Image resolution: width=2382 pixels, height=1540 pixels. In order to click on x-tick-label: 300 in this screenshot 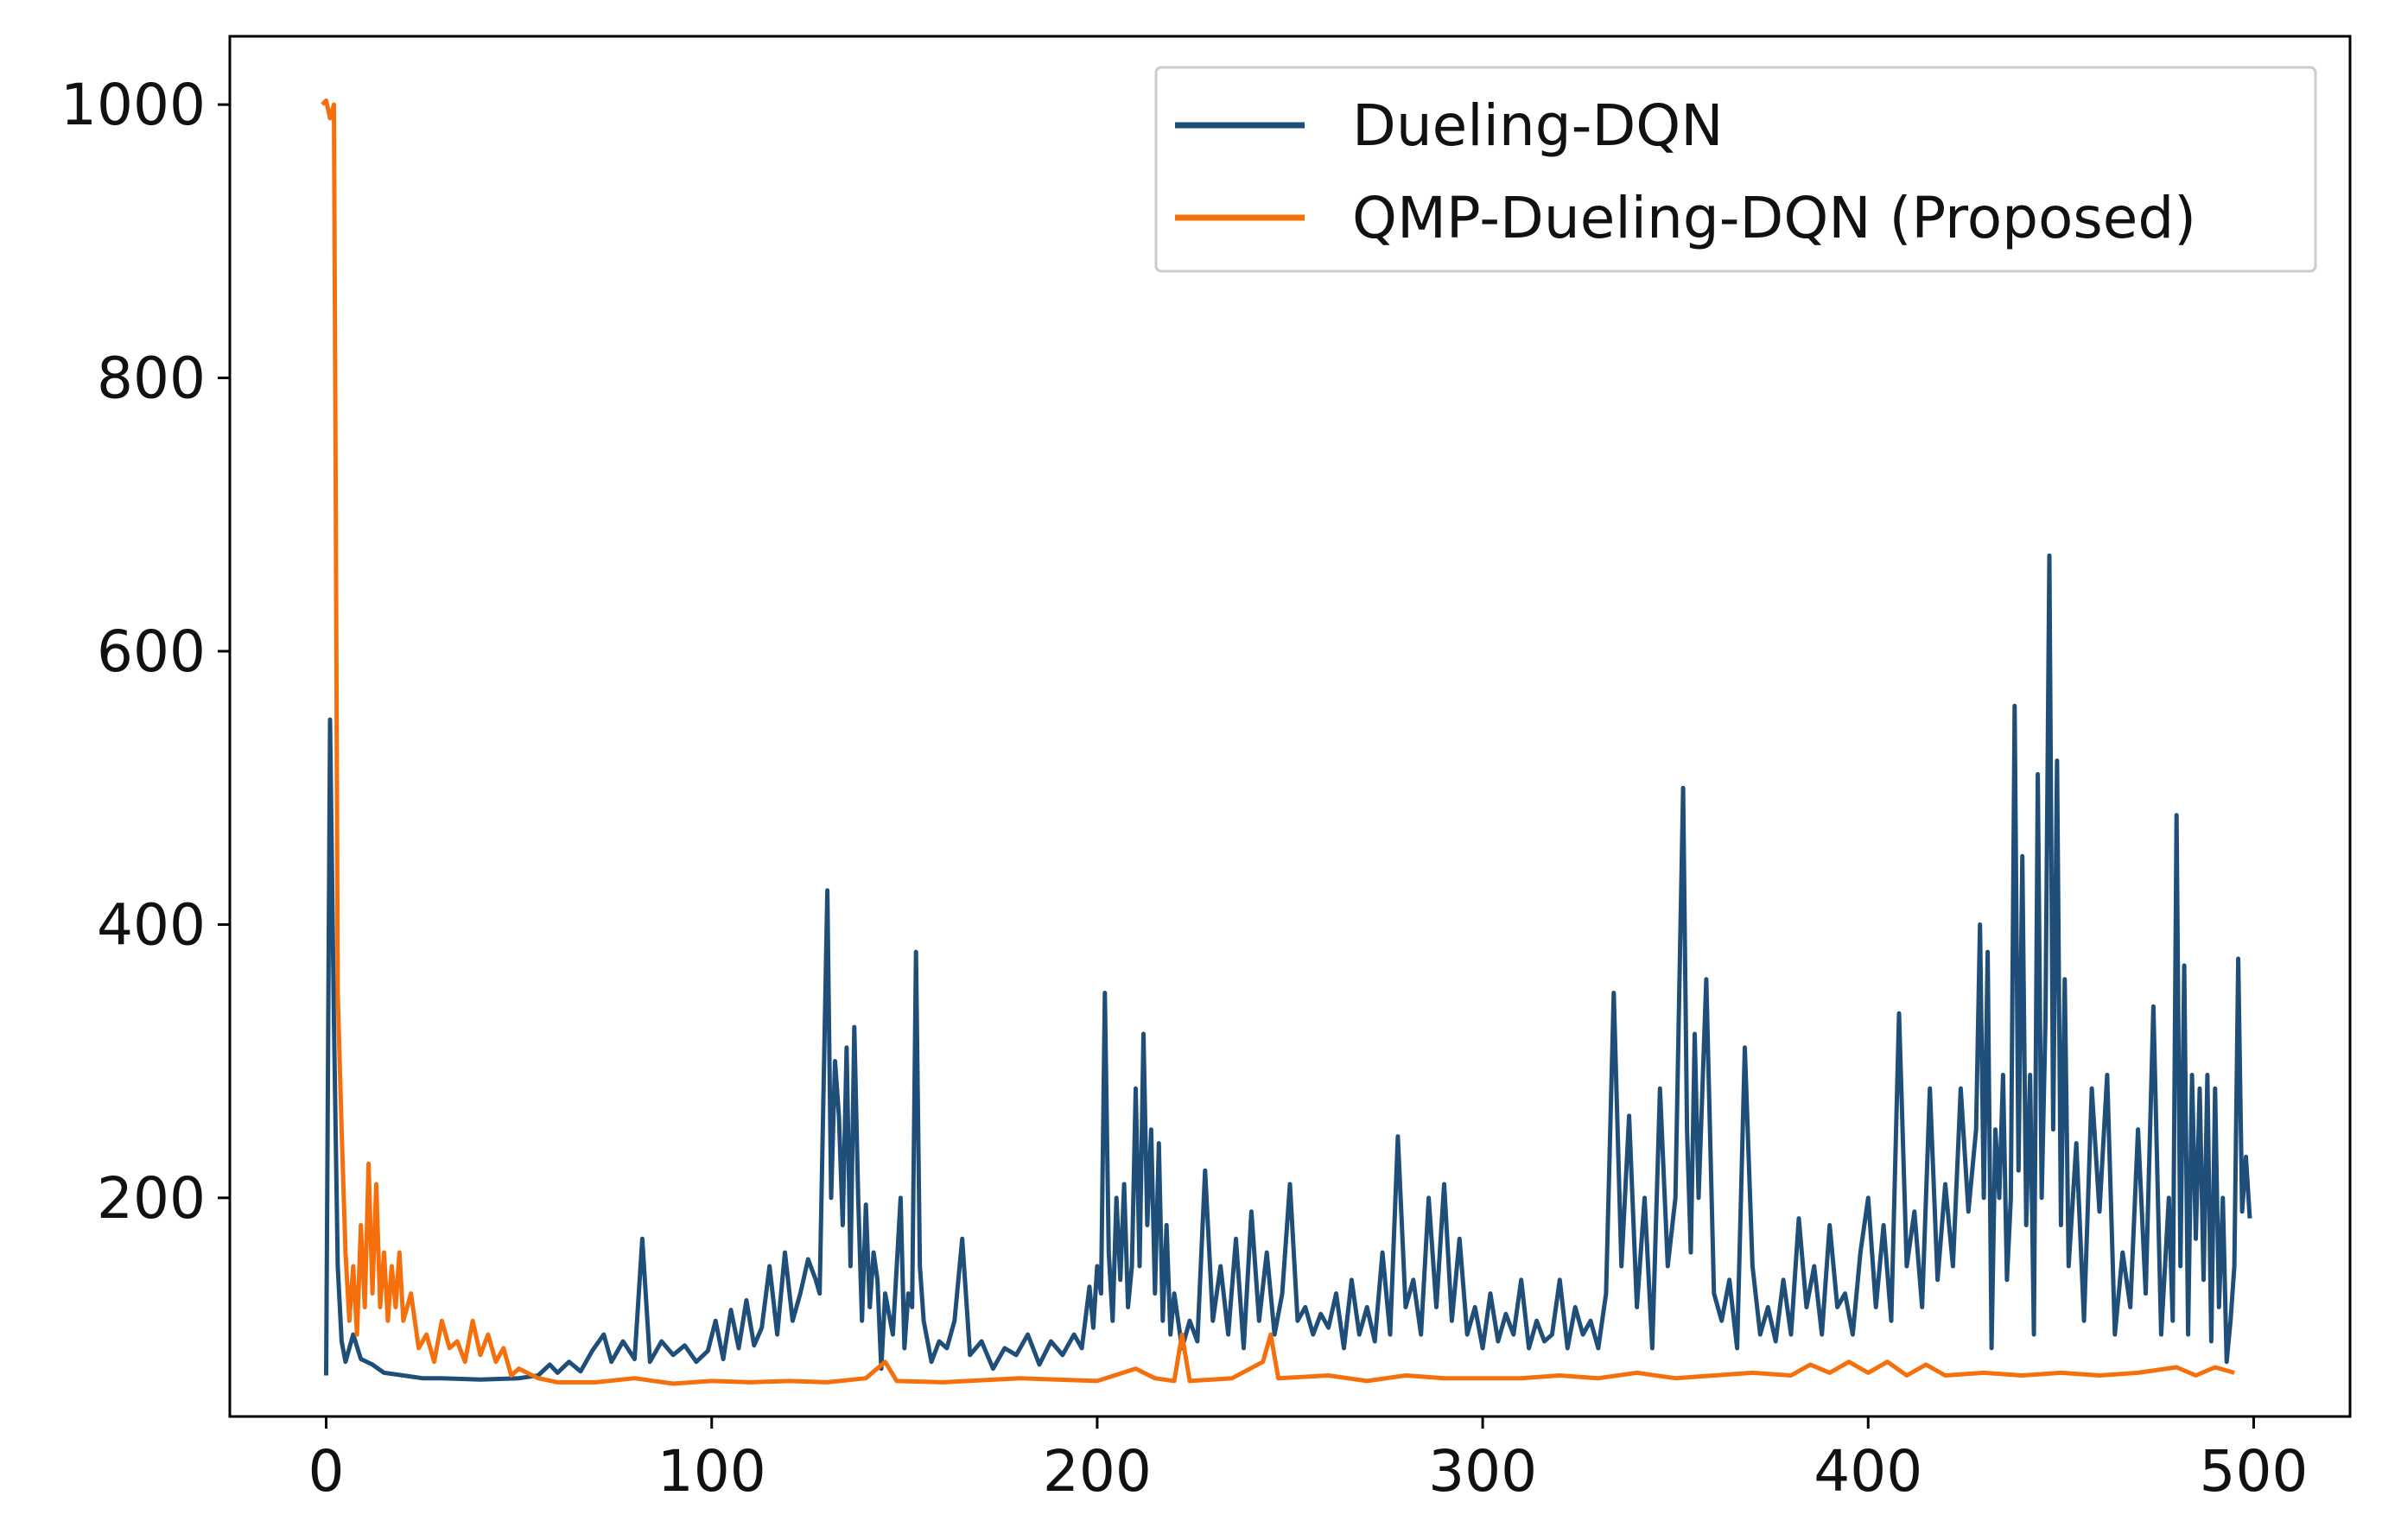, I will do `click(1482, 1472)`.